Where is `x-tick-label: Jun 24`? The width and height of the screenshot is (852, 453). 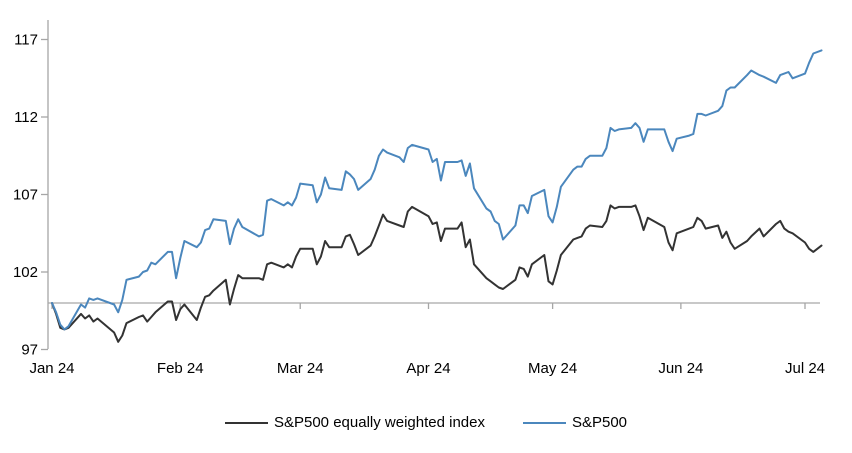 x-tick-label: Jun 24 is located at coordinates (680, 368).